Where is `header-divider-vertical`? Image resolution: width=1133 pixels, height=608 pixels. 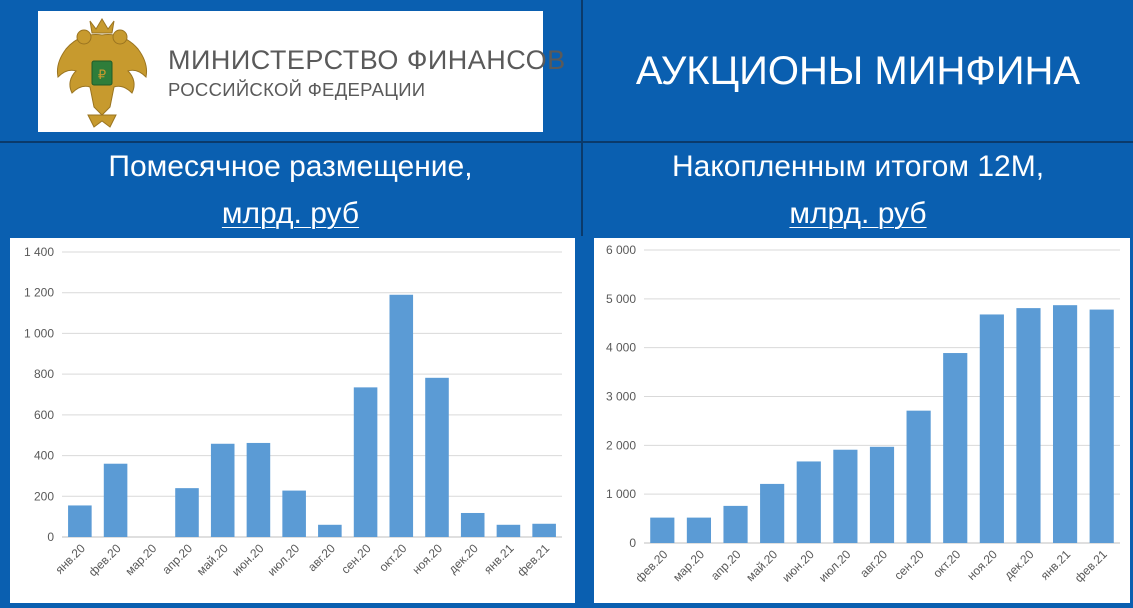 header-divider-vertical is located at coordinates (582, 118).